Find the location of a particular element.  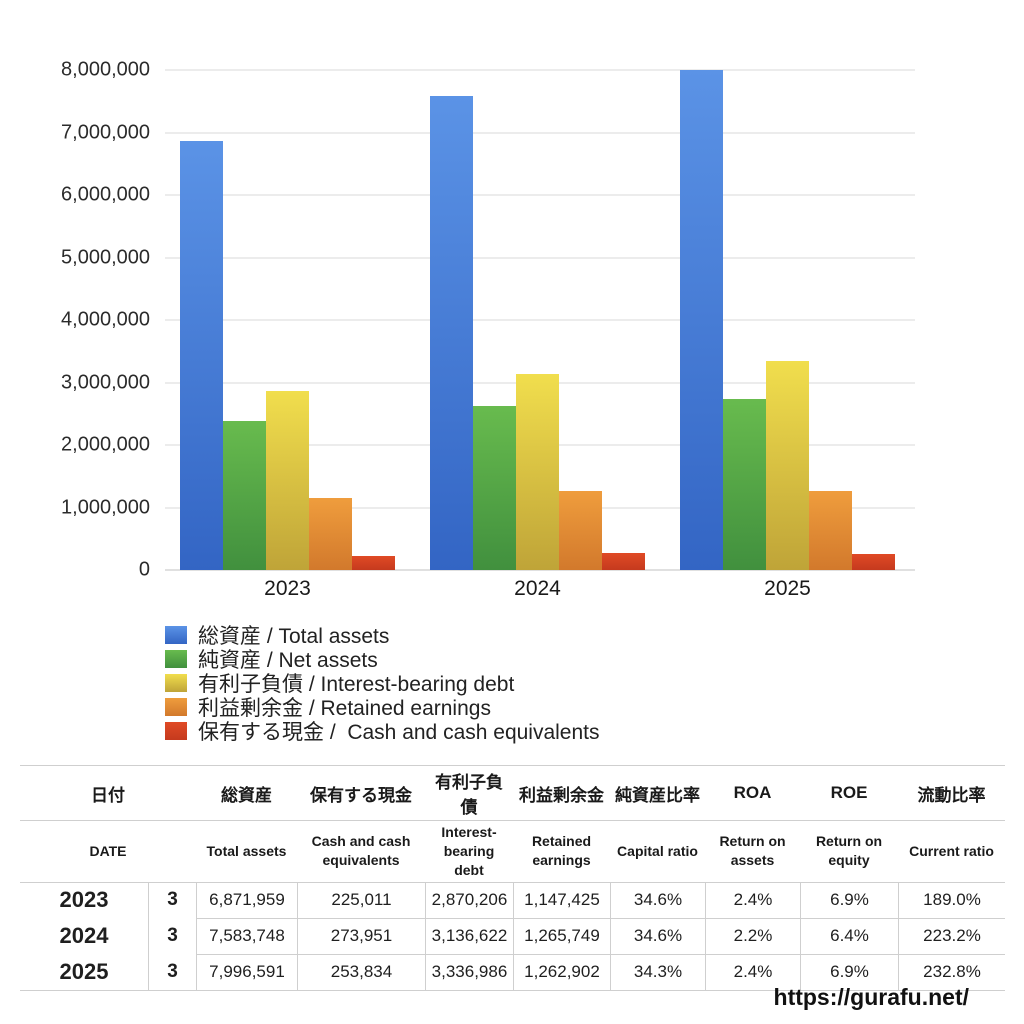

cell-0-2: 2,870,206 is located at coordinates (469, 900).